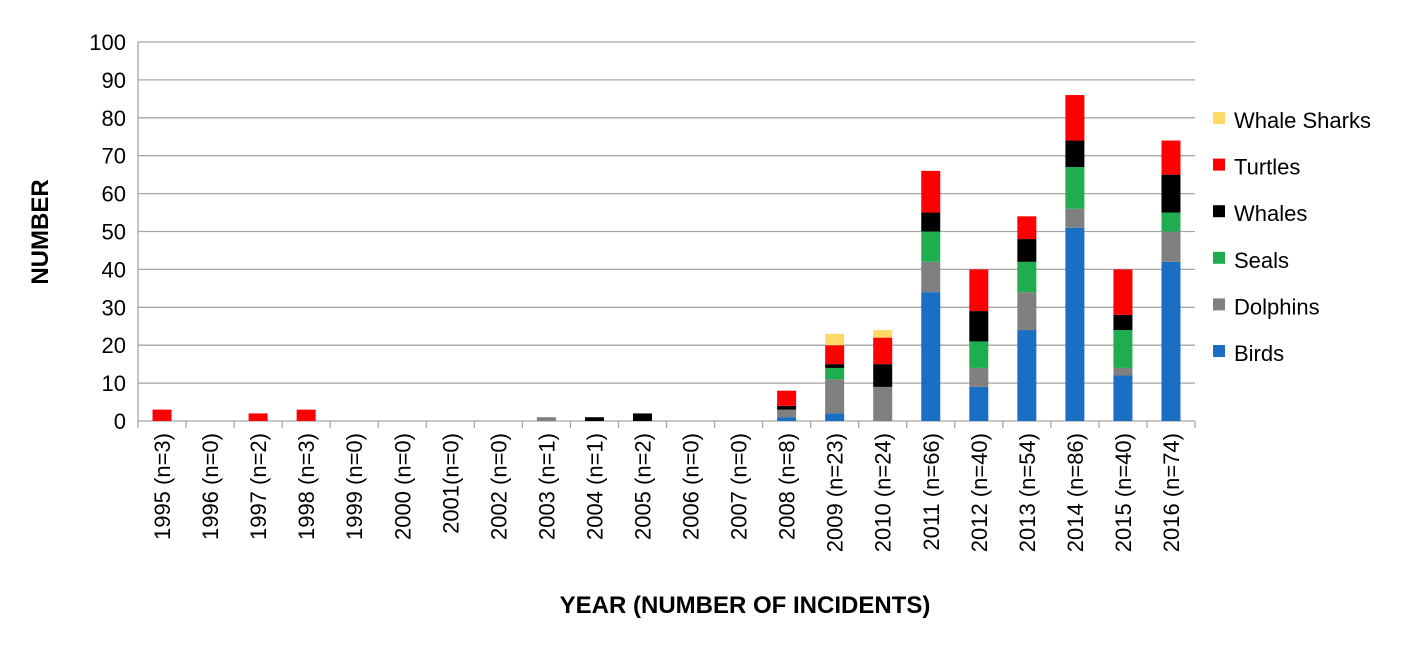 This screenshot has width=1419, height=653. What do you see at coordinates (1219, 211) in the screenshot?
I see `legend-swatch-whales` at bounding box center [1219, 211].